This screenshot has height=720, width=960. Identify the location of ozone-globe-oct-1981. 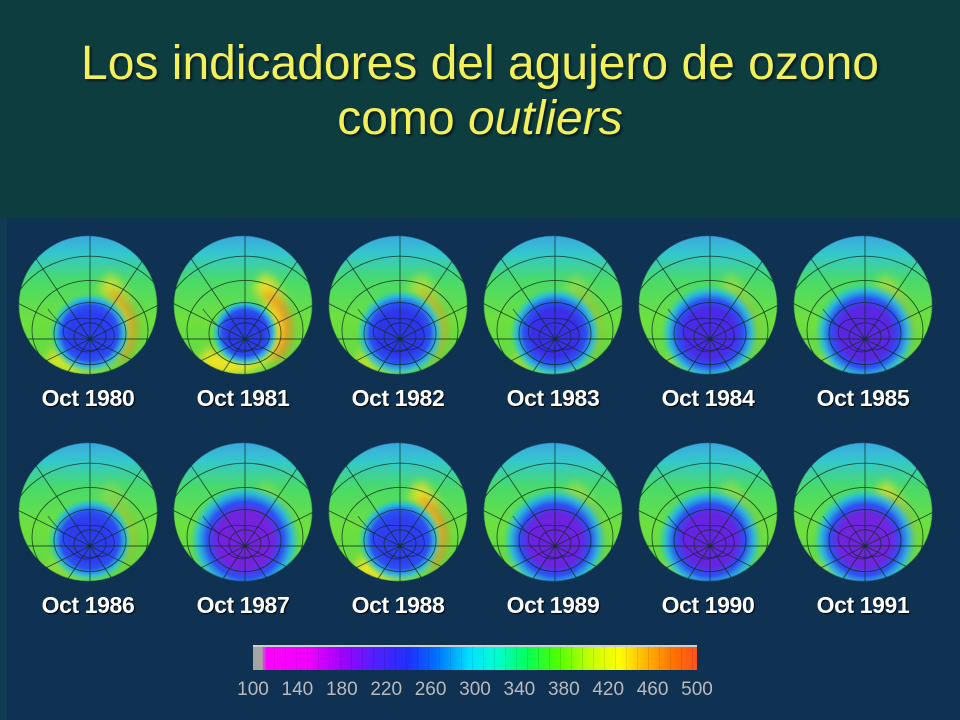
(243, 305).